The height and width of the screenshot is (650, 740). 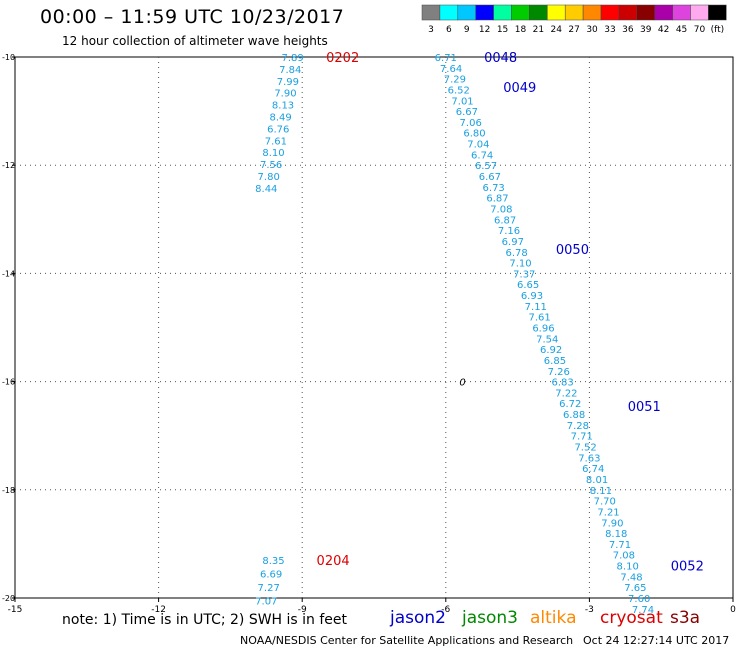 I want to click on color-scale-legend: 3 6 9 12 15 18 21 24 27 30 33 36 39 42 45 70 (ft), so click(x=574, y=19).